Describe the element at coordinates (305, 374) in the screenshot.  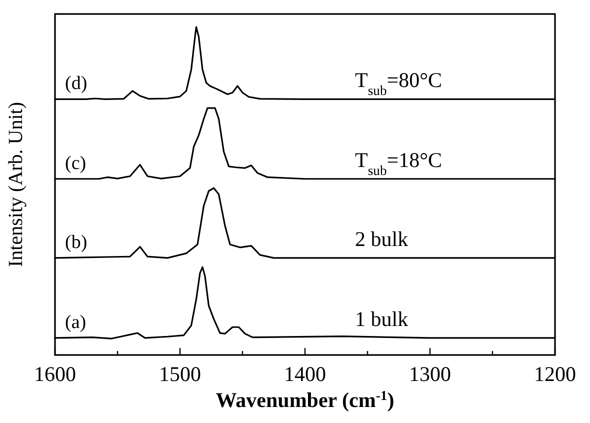
I see `x-tick-label: 1400` at that location.